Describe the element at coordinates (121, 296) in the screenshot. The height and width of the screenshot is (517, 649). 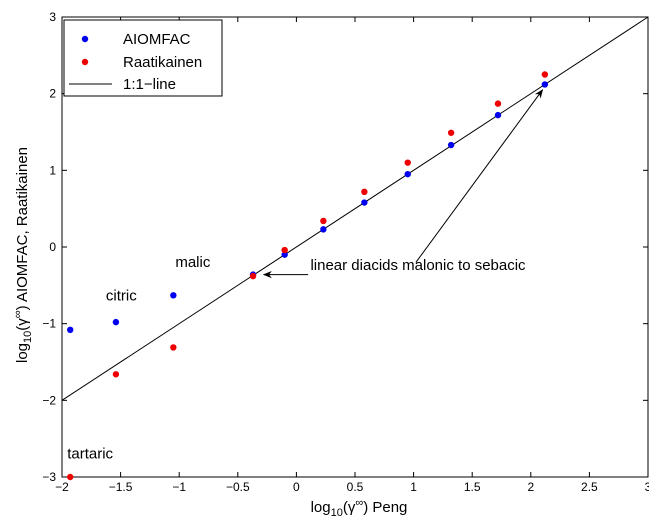
I see `label-citric: citric` at that location.